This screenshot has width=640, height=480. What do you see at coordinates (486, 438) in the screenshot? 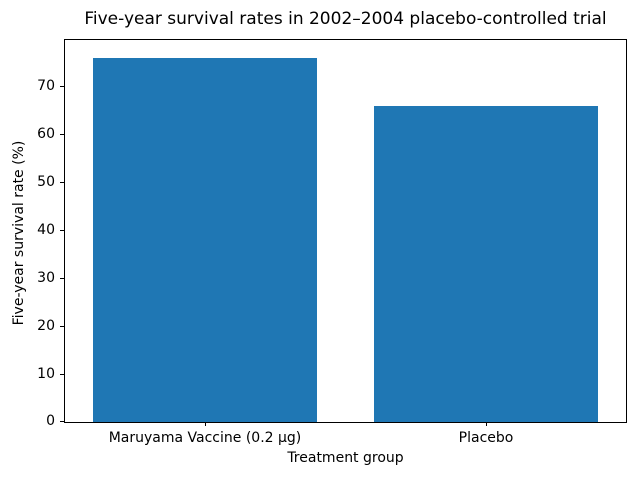
I see `x-tick-label: Placebo` at bounding box center [486, 438].